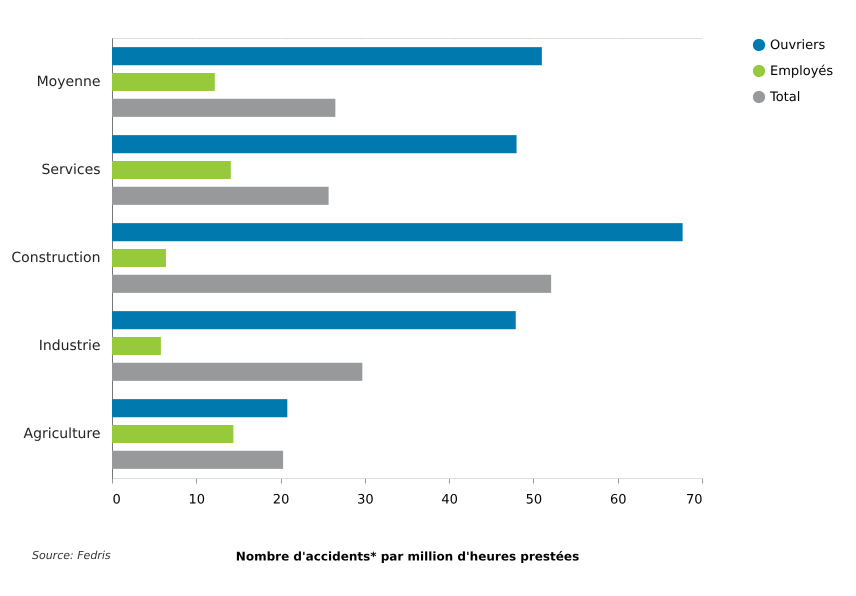  What do you see at coordinates (618, 500) in the screenshot?
I see `x-tick-label: 60` at bounding box center [618, 500].